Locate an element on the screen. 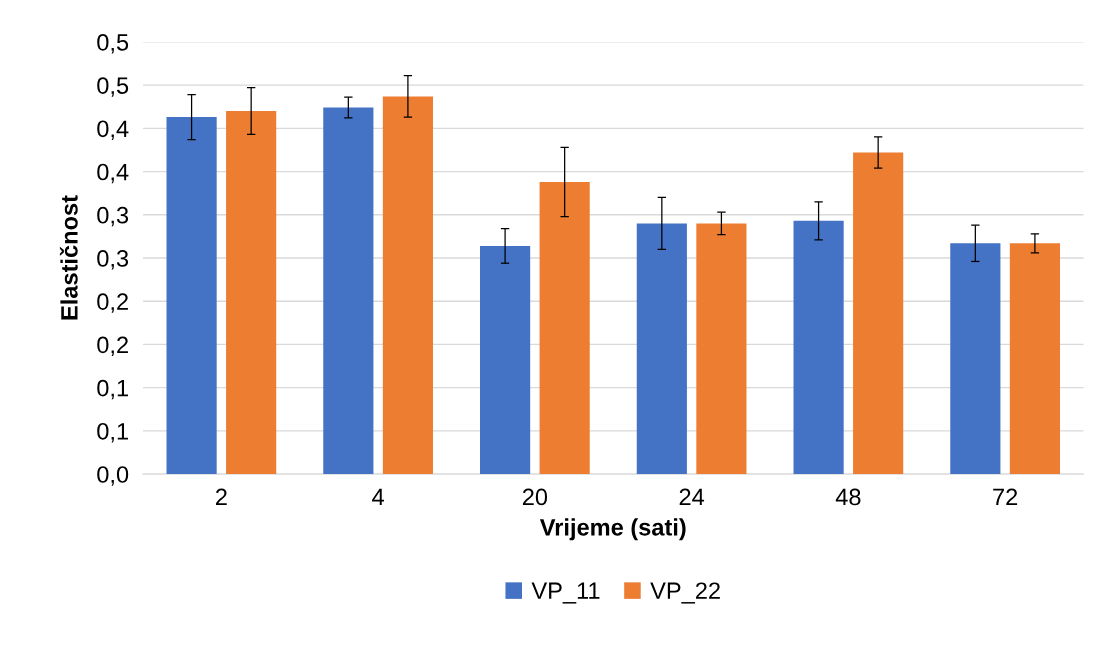  legend-label: VP_22 is located at coordinates (685, 593).